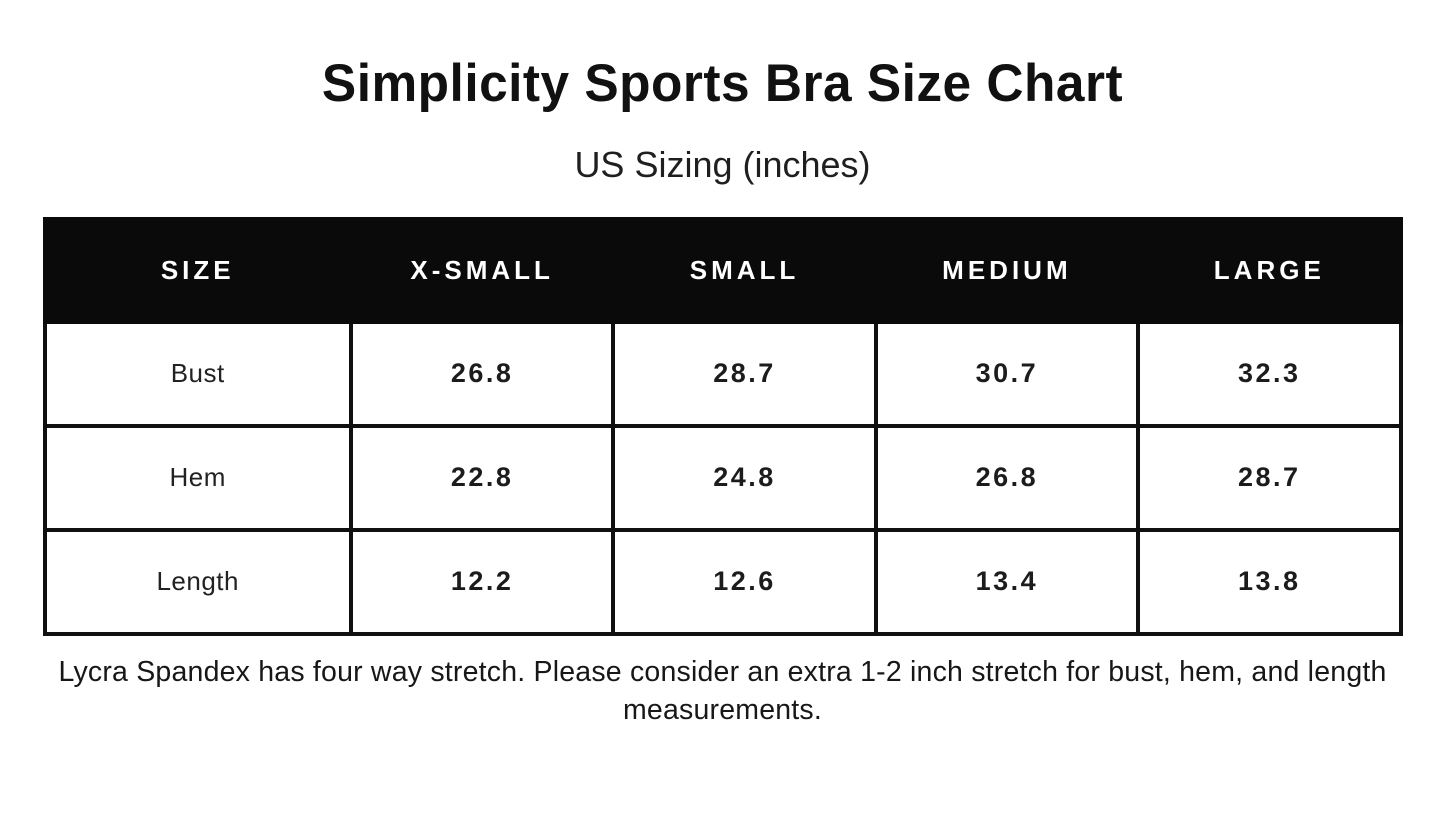  I want to click on column-header-large: LARGE, so click(1269, 270).